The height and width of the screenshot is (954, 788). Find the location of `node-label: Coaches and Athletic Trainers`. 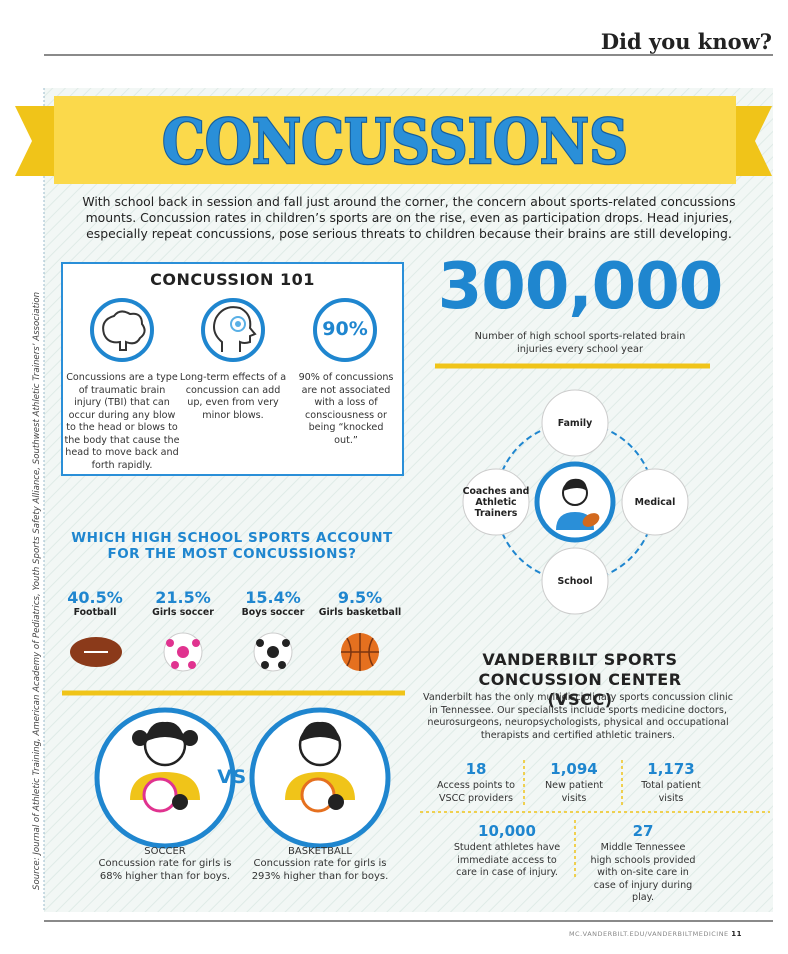

node-label: Coaches and Athletic Trainers is located at coordinates (496, 502).